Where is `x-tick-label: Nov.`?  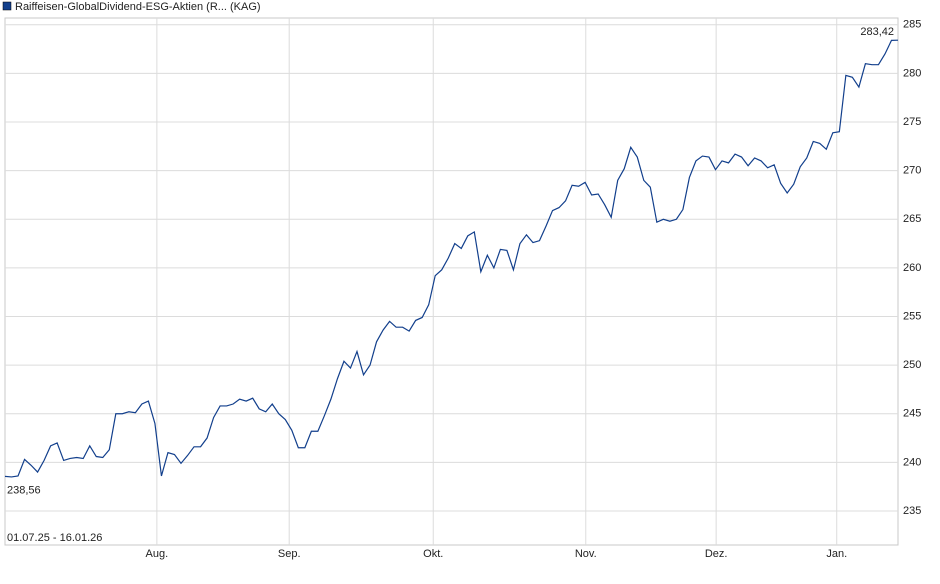 x-tick-label: Nov. is located at coordinates (586, 554).